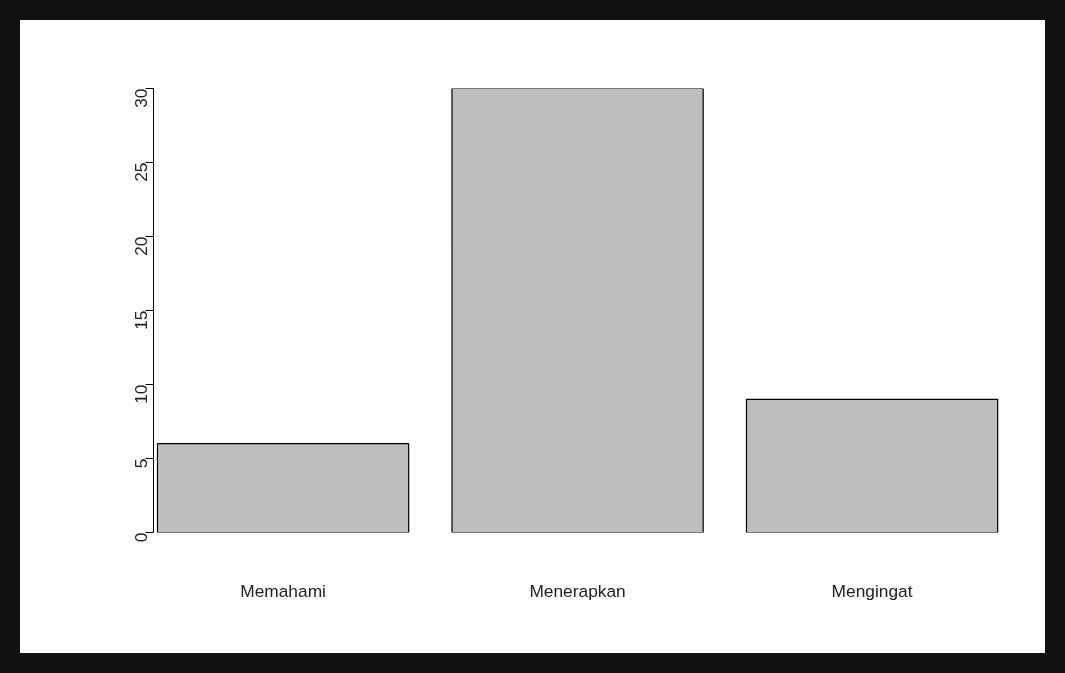 The width and height of the screenshot is (1065, 673). I want to click on x-tick-label: Memahami, so click(283, 590).